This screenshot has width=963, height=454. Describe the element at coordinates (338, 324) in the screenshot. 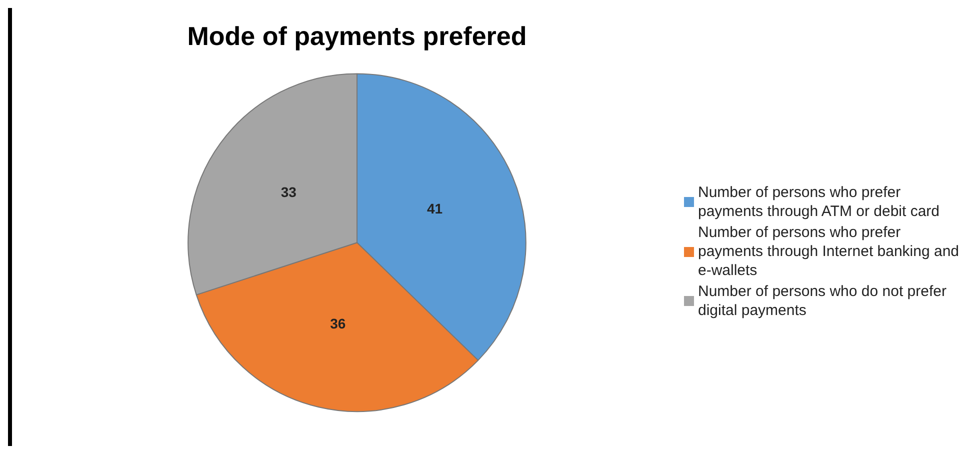

I see `data-label: 36` at that location.